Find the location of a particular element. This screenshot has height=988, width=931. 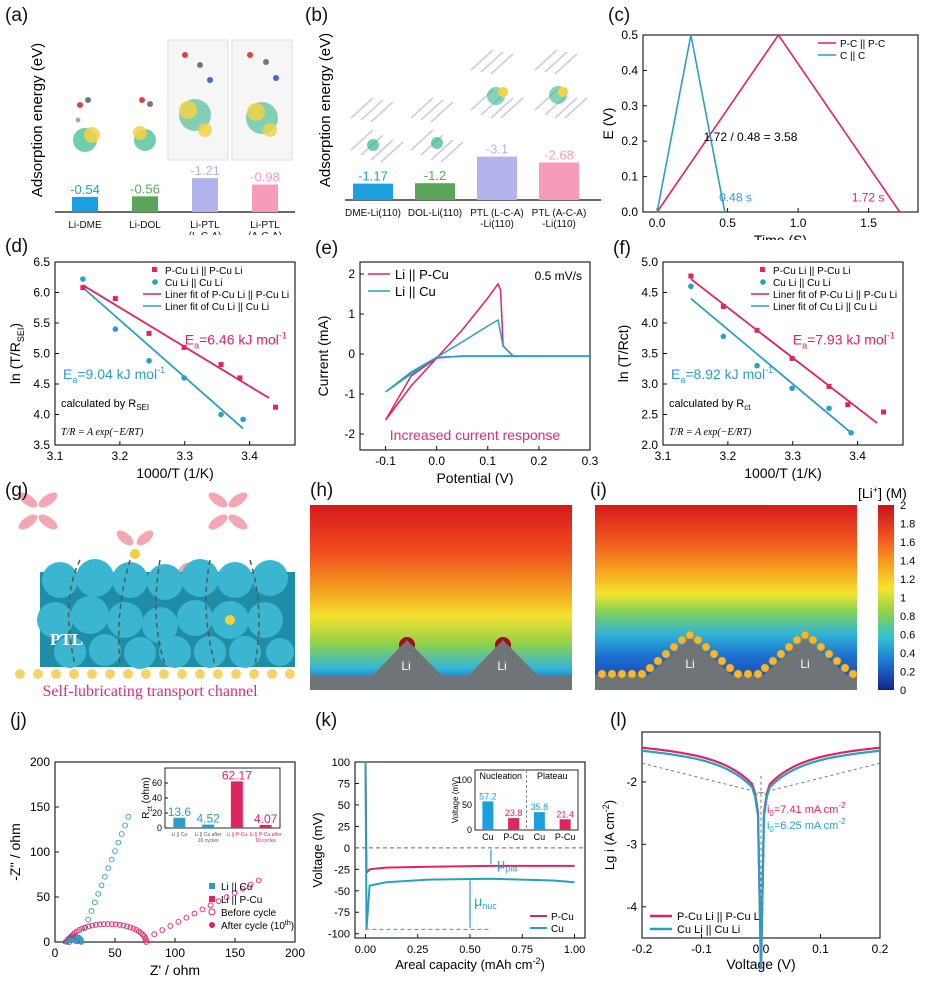

x-tick-label-e: 0.3 is located at coordinates (590, 461).